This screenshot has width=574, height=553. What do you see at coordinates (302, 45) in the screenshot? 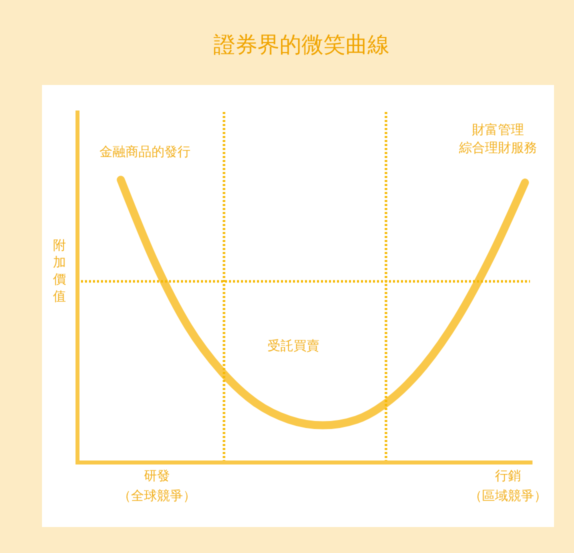
I see `chart-title: 證券界的微笑曲線` at bounding box center [302, 45].